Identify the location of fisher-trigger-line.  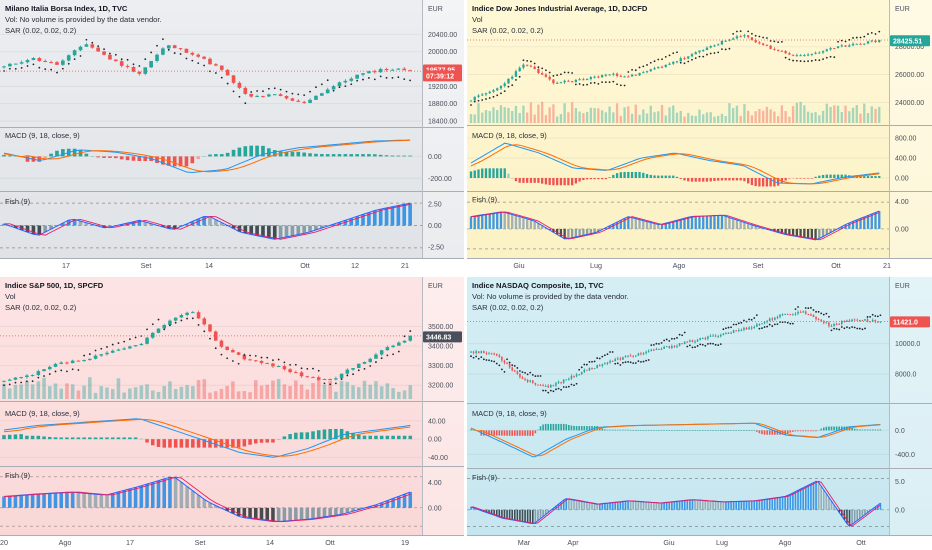
(676, 503).